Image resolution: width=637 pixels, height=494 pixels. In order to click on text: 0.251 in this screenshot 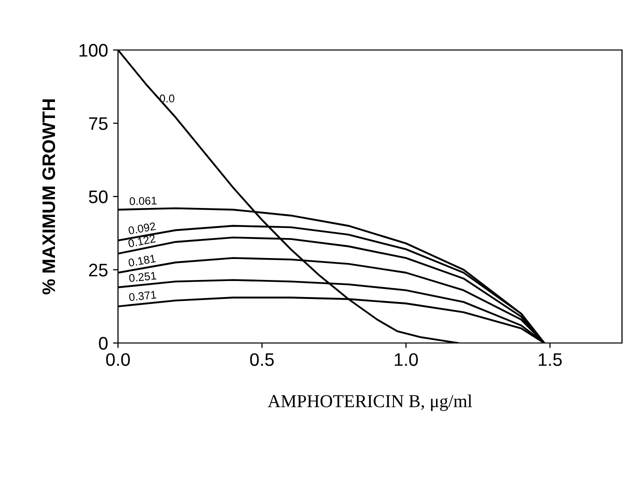, I will do `click(142, 277)`.